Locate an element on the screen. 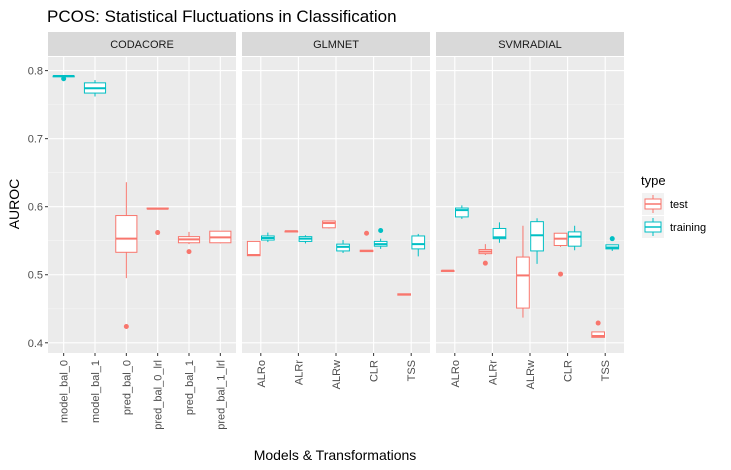 The height and width of the screenshot is (470, 731). legend: type test training is located at coordinates (673, 205).